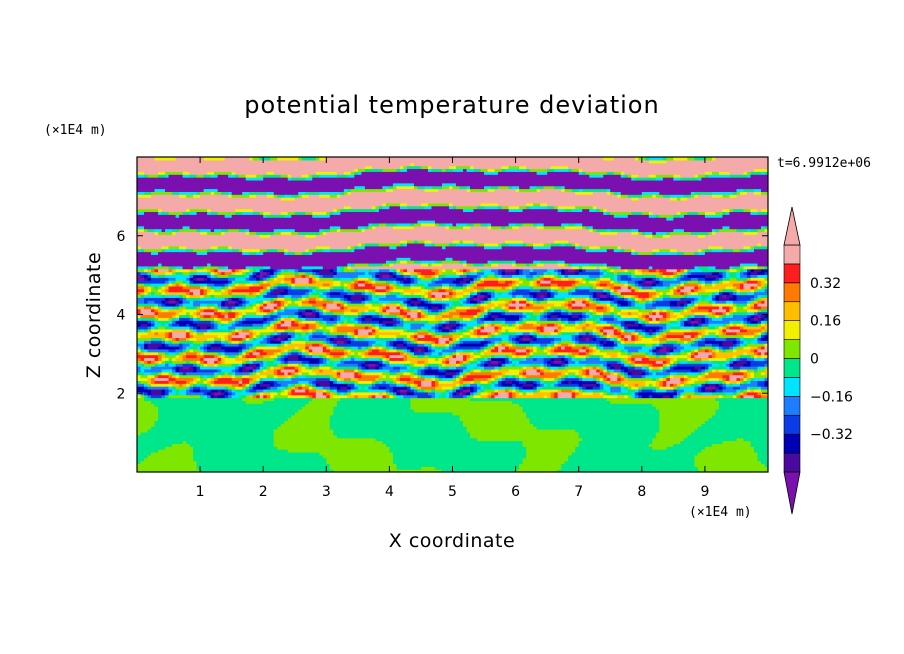 The height and width of the screenshot is (654, 904). What do you see at coordinates (824, 163) in the screenshot?
I see `time-label: t=6.9912e+06` at bounding box center [824, 163].